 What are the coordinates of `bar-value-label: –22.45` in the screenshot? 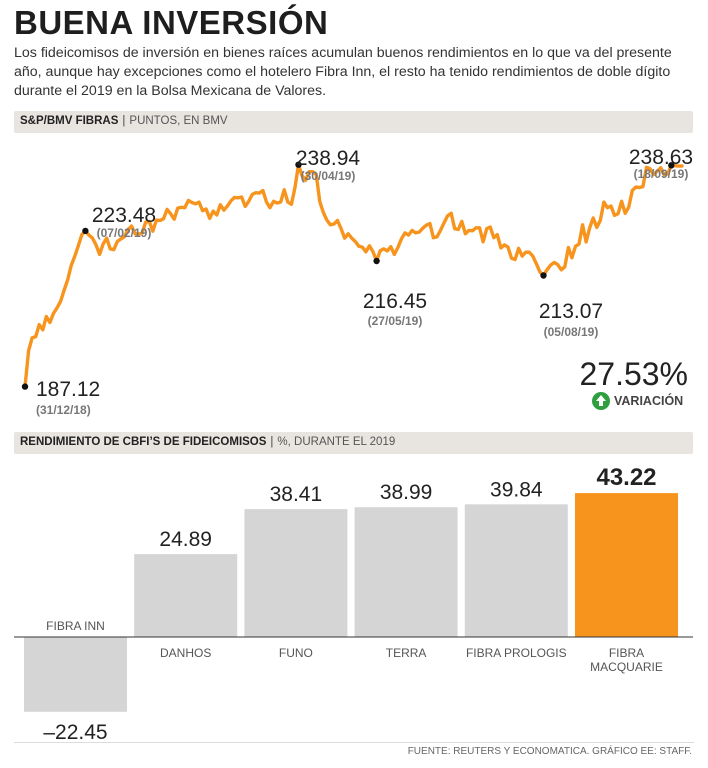 It's located at (75, 732).